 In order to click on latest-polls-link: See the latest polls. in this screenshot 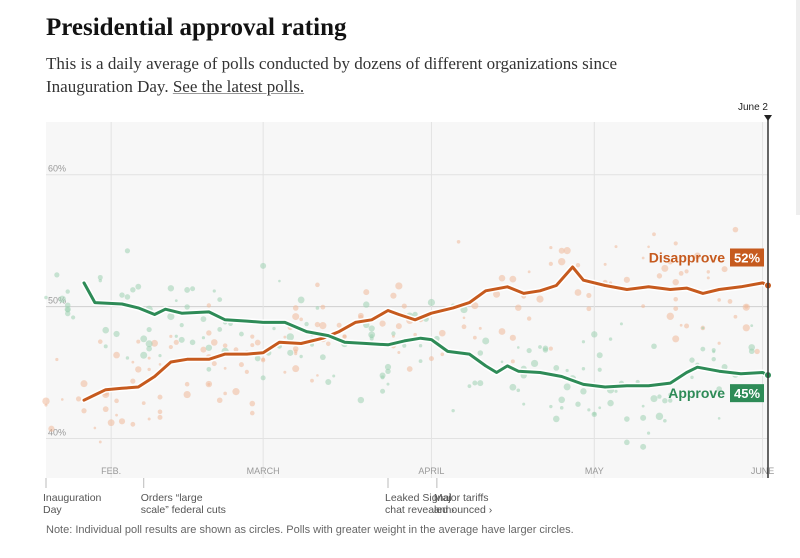, I will do `click(238, 86)`.